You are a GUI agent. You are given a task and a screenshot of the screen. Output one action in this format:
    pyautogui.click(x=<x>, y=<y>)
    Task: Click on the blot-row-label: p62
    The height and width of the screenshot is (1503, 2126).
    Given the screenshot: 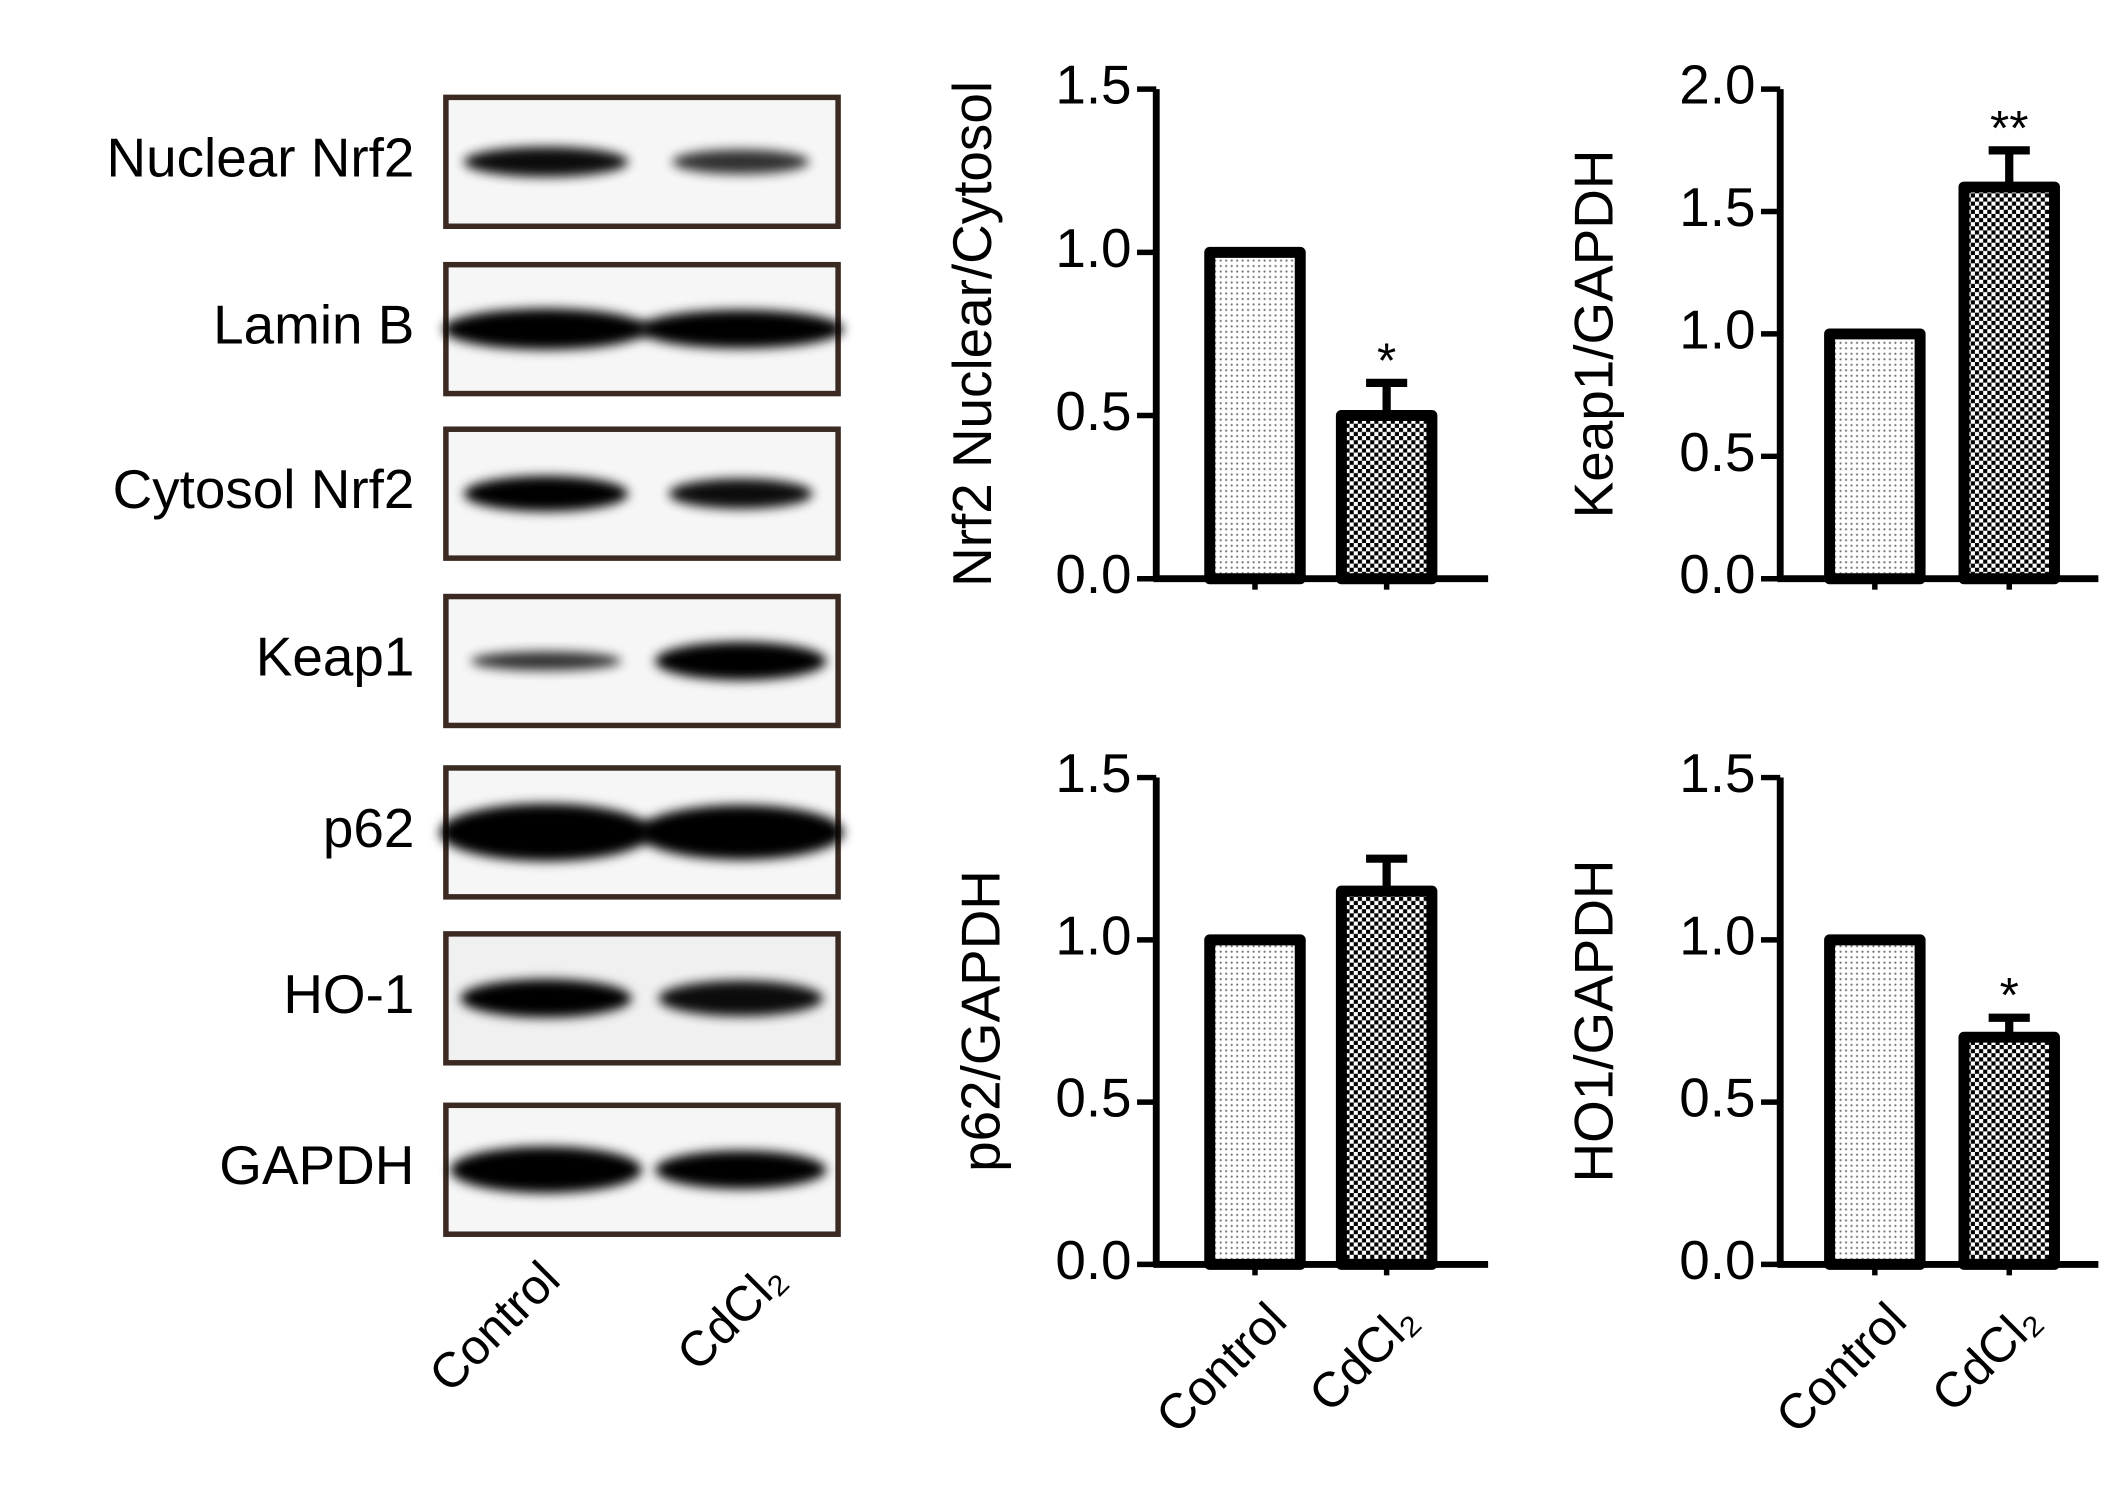 What is the action you would take?
    pyautogui.click(x=369, y=828)
    